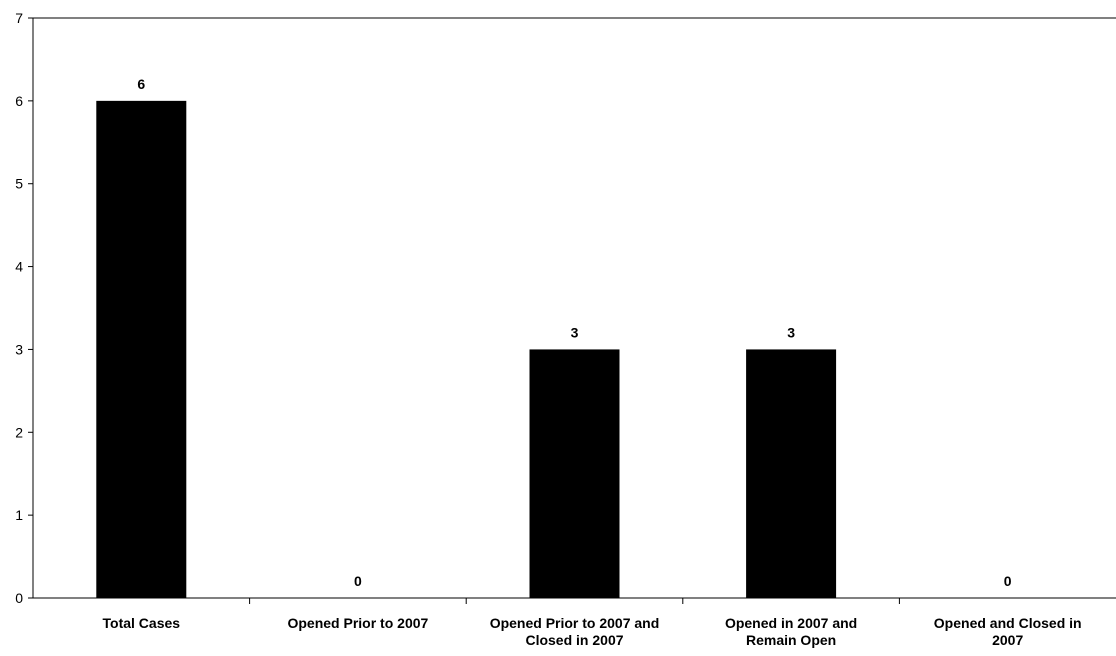  I want to click on x-category-label: Remain Open, so click(791, 640).